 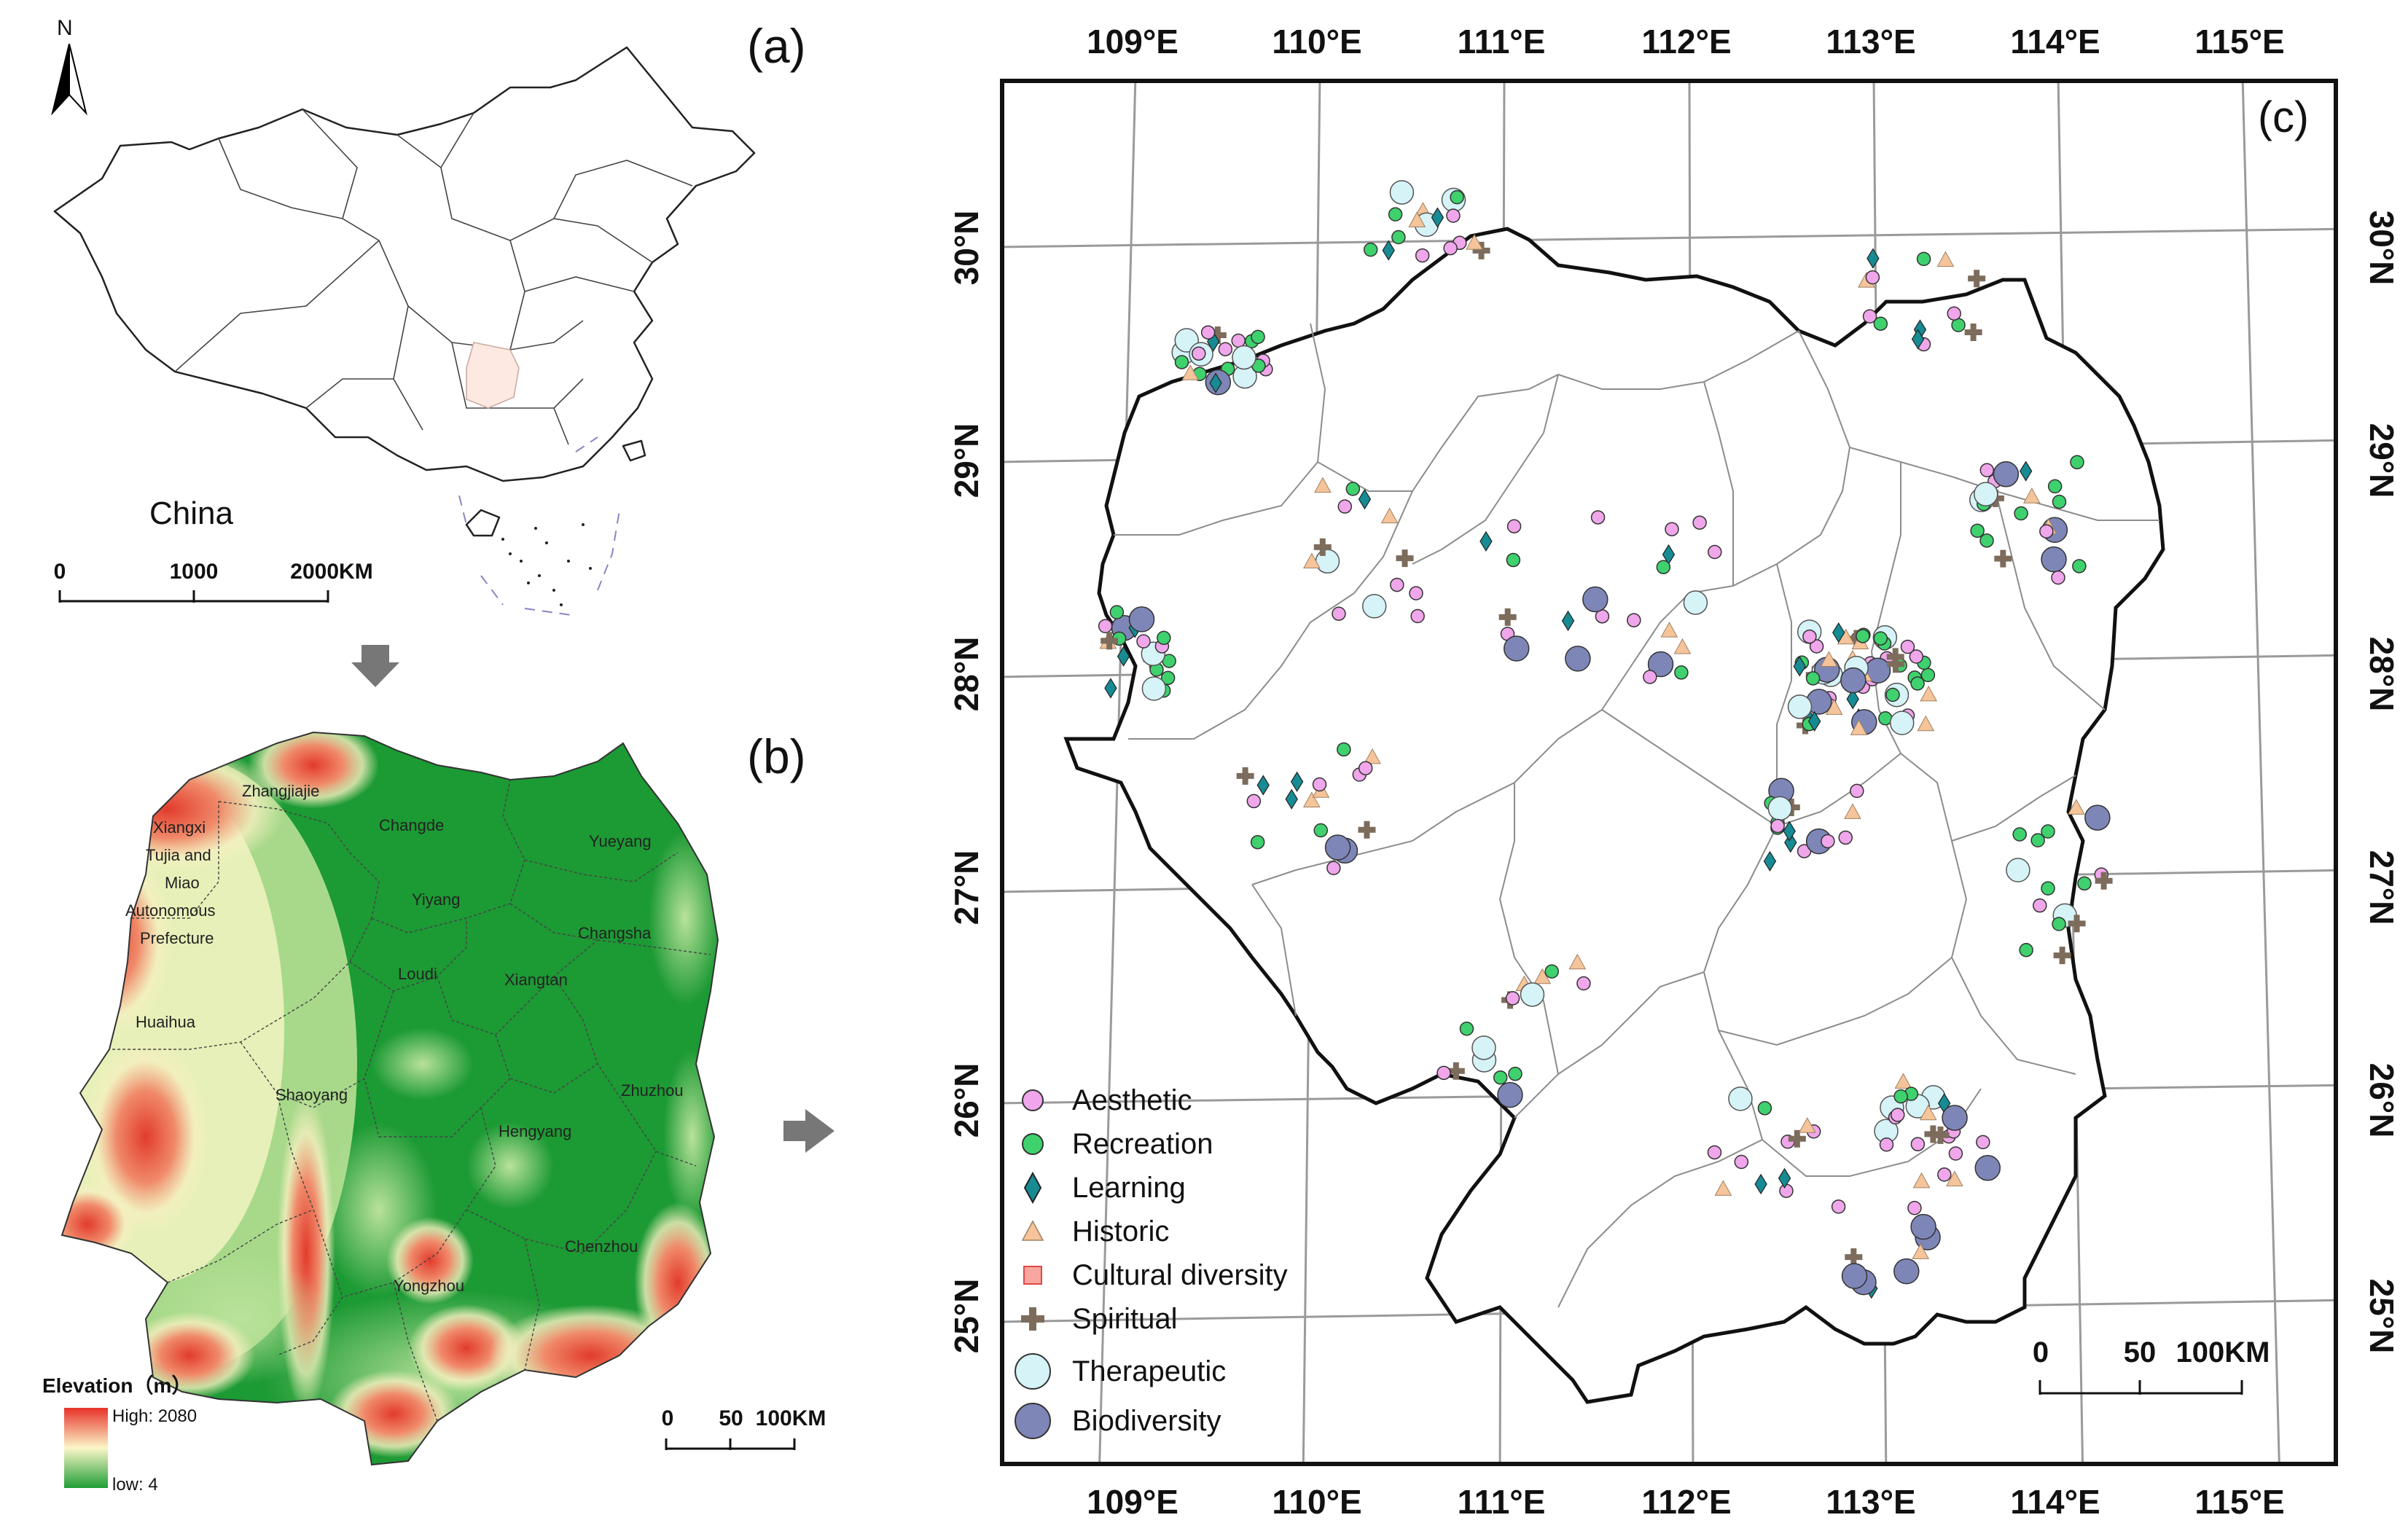 I want to click on label-yueyang: Yueyang, so click(x=620, y=841).